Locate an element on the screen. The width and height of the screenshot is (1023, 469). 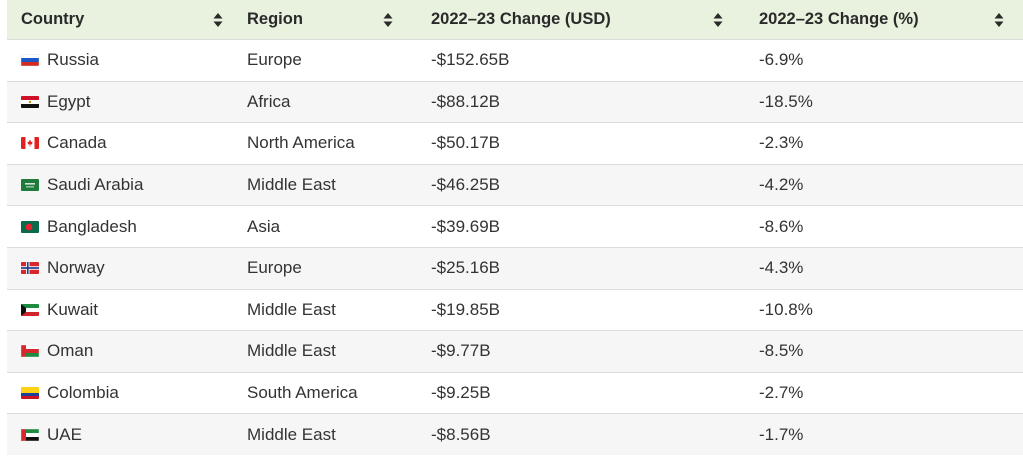
cell-country: Bangladesh is located at coordinates (120, 226).